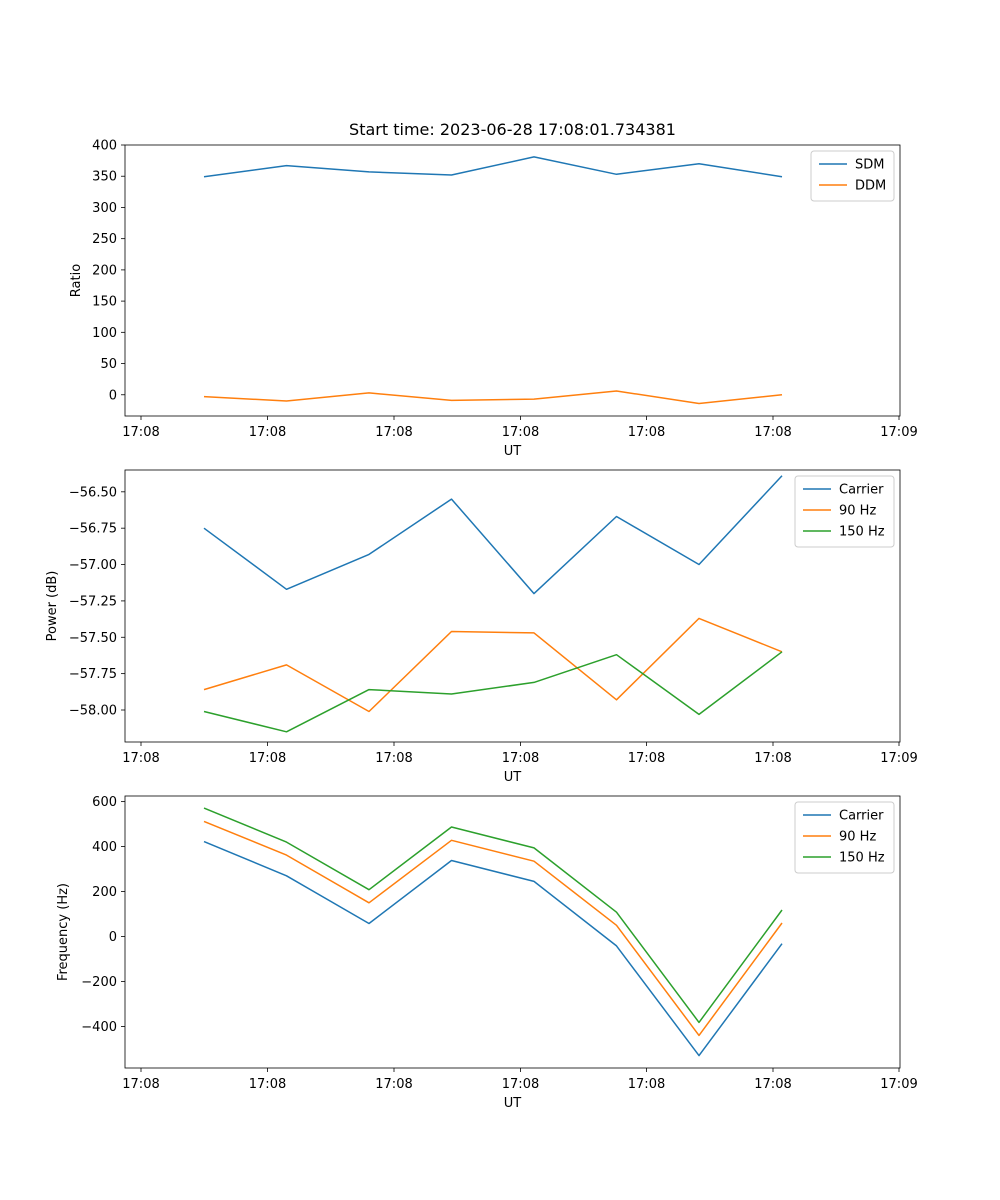 The width and height of the screenshot is (1000, 1200). I want to click on y-axis-label: Frequency (Hz), so click(63, 932).